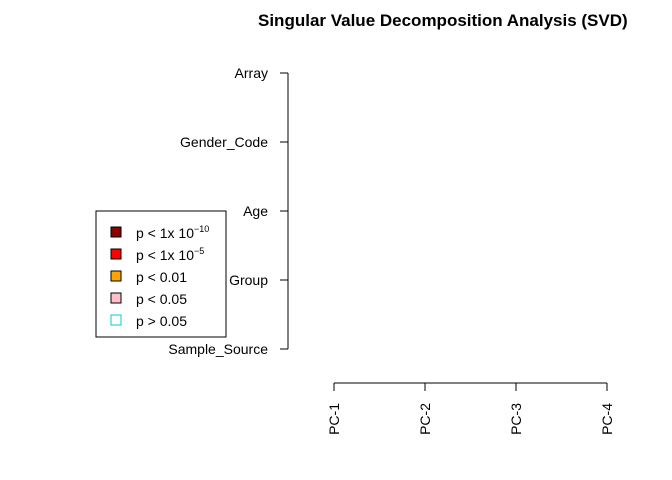  I want to click on legend-label-exponent: −5, so click(199, 251).